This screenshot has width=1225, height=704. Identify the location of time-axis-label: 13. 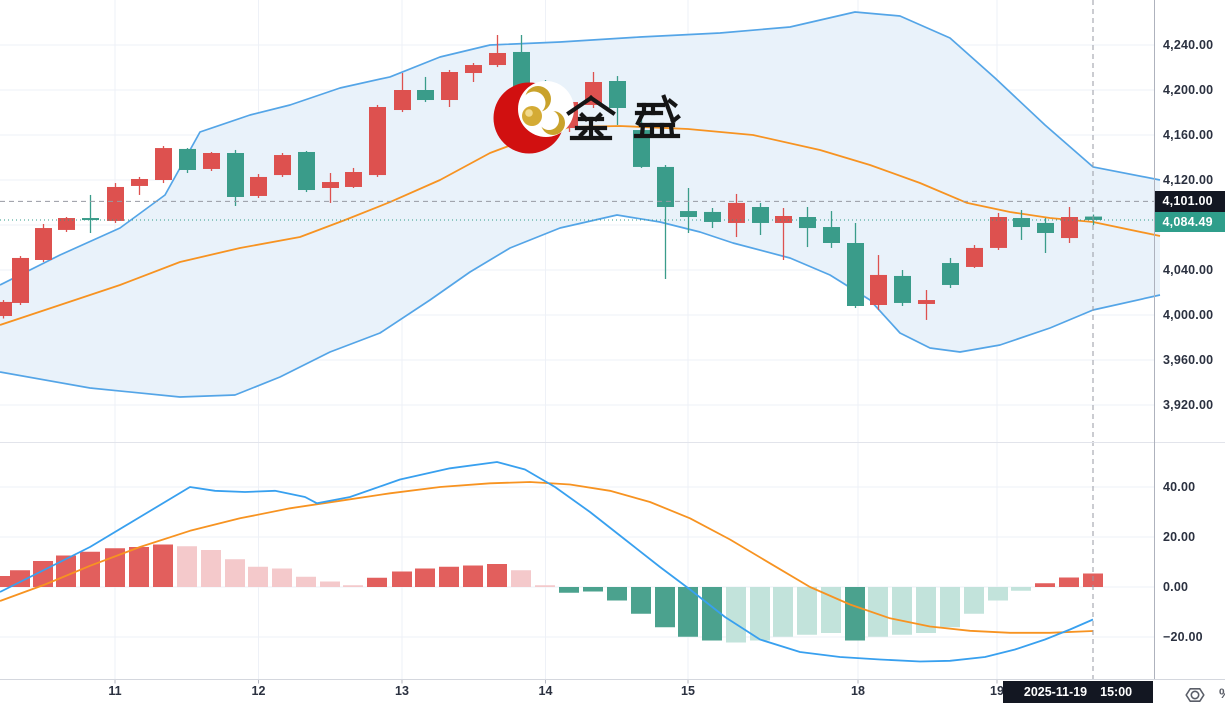
(402, 691).